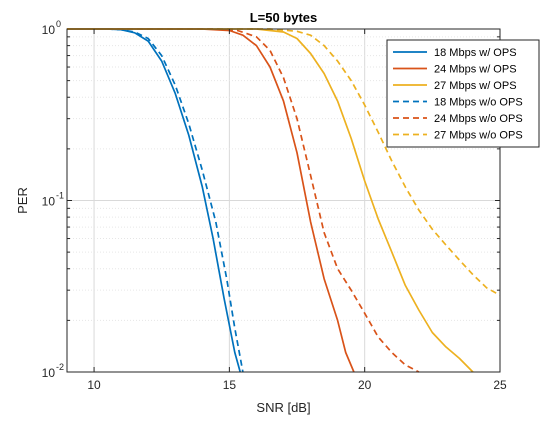 This screenshot has width=550, height=424. What do you see at coordinates (60, 367) in the screenshot?
I see `y-tick-exponent: -2` at bounding box center [60, 367].